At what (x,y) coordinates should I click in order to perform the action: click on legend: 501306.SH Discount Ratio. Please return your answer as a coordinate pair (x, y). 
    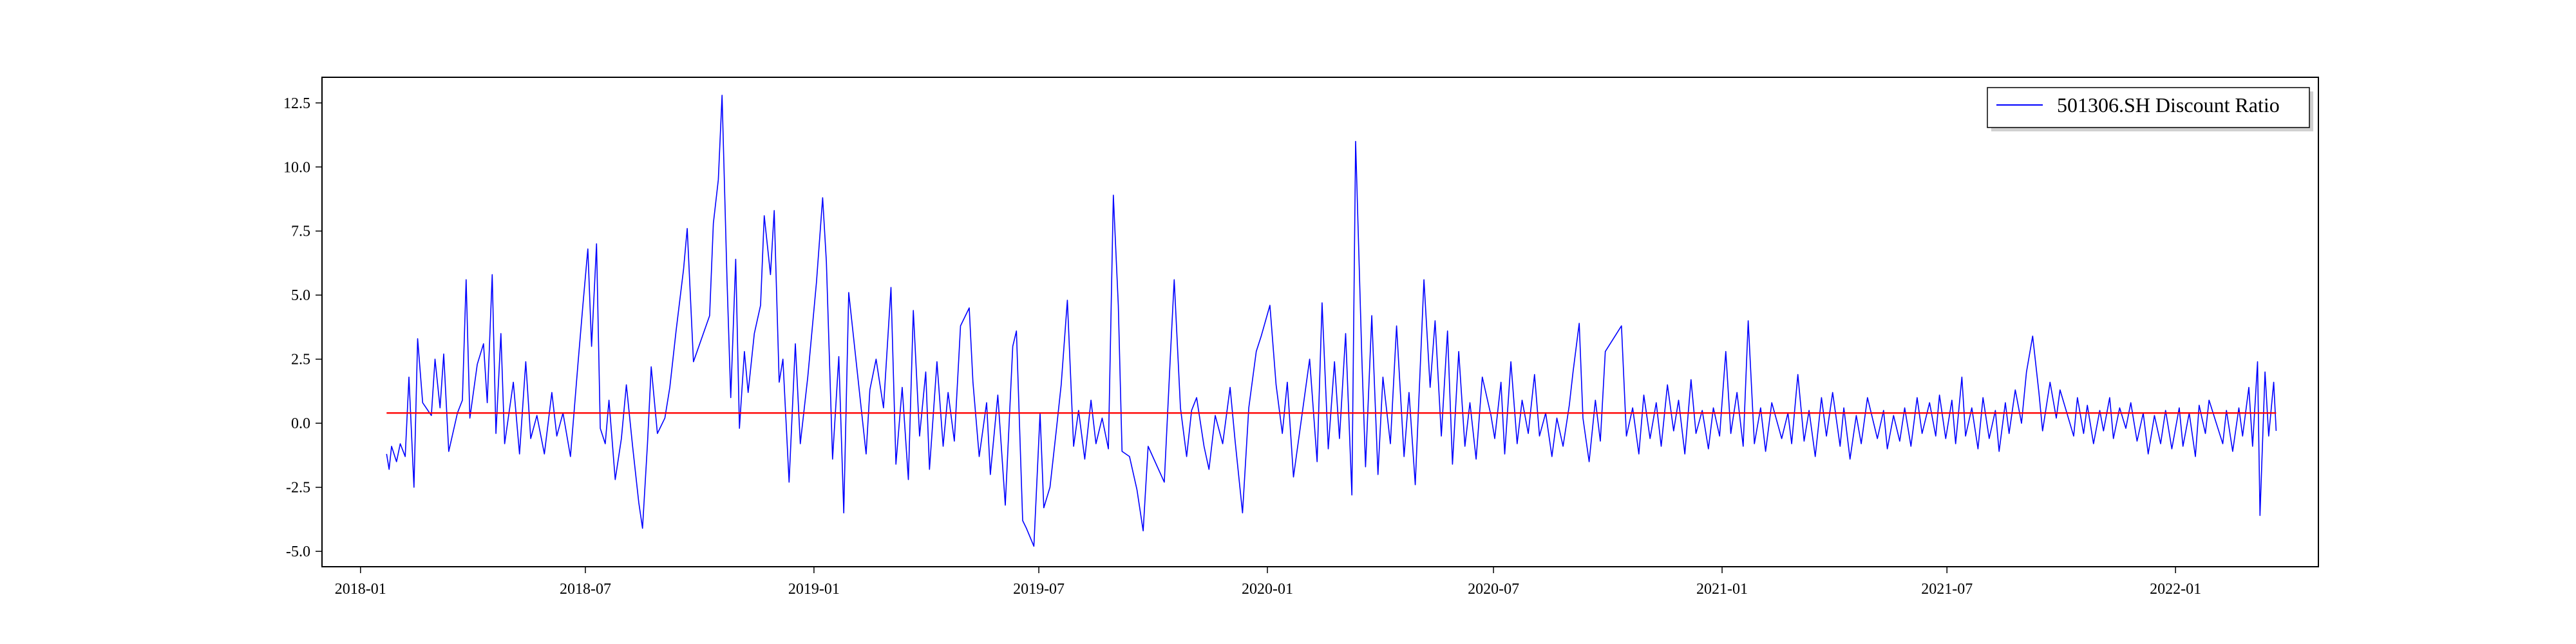
    Looking at the image, I should click on (2150, 109).